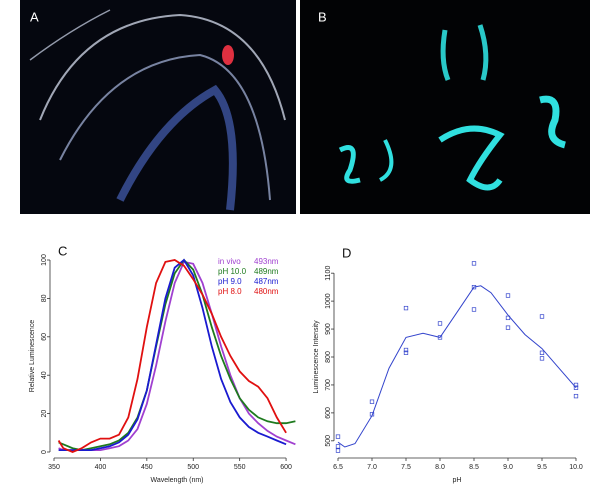 This screenshot has width=600, height=494. Describe the element at coordinates (44, 260) in the screenshot. I see `y-tick-label: 100` at that location.